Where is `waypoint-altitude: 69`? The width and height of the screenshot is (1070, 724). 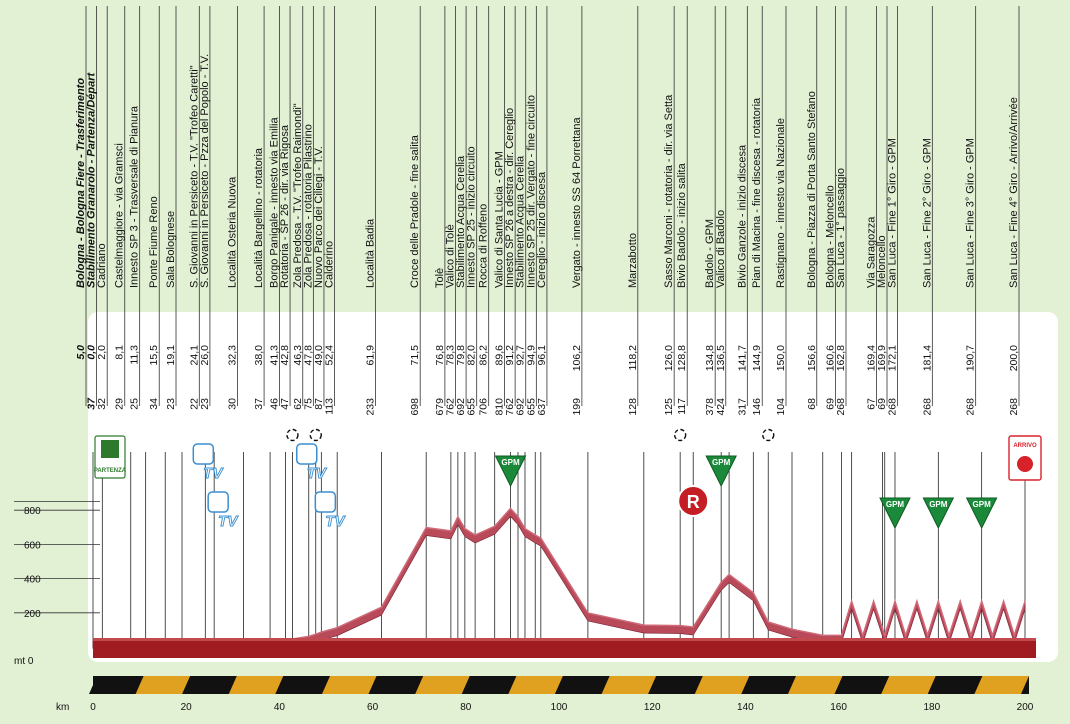 waypoint-altitude: 69 is located at coordinates (830, 404).